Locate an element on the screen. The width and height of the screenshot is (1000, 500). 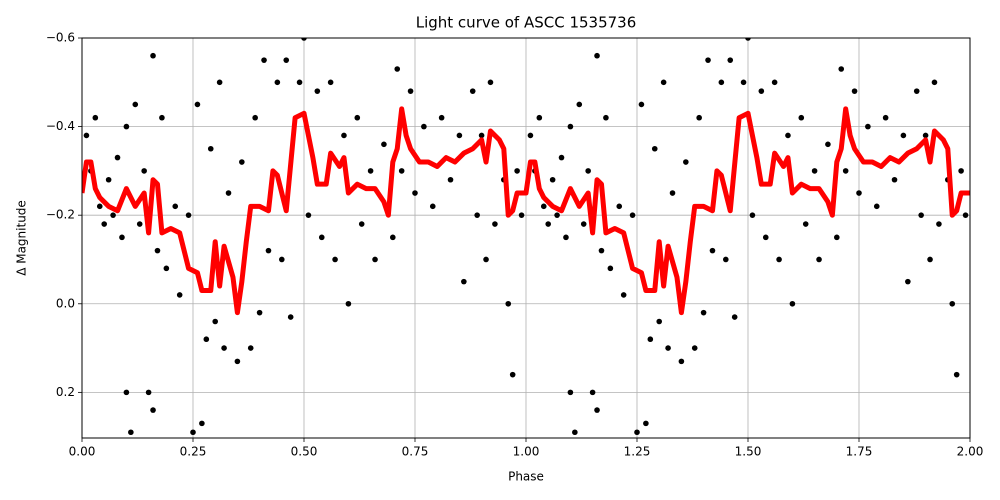
x-tick-label: 0.50 is located at coordinates (304, 452).